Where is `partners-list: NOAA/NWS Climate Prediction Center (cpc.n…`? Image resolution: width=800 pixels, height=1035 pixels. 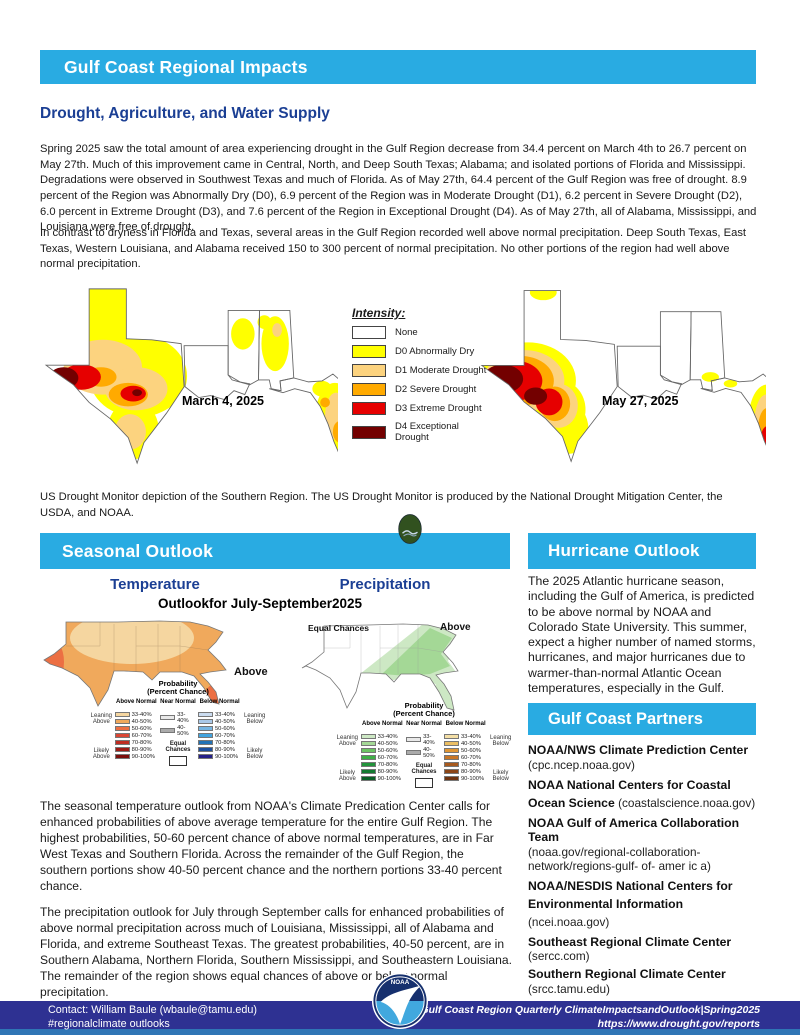
partners-list: NOAA/NWS Climate Prediction Center (cpc.n… is located at coordinates (643, 869).